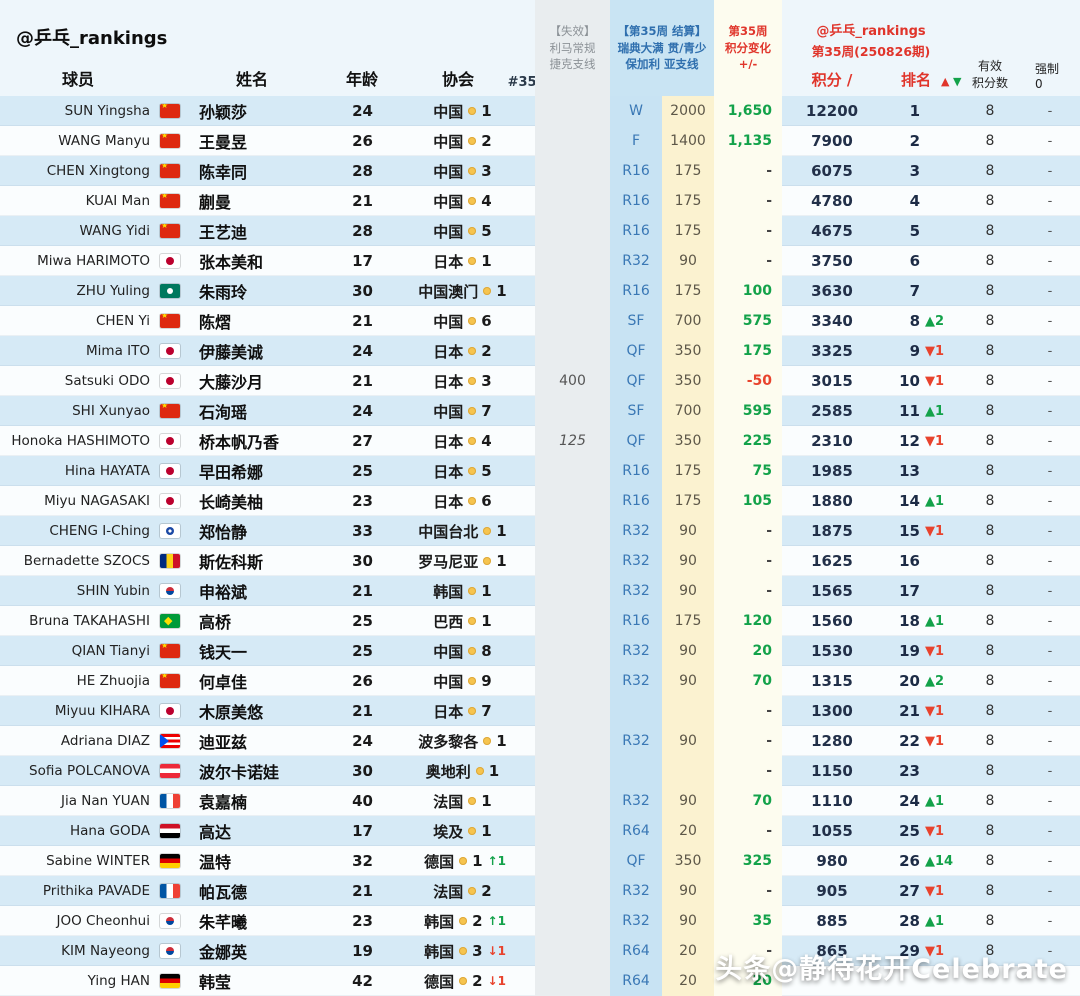 This screenshot has width=1080, height=996. I want to click on player-age: 21, so click(362, 591).